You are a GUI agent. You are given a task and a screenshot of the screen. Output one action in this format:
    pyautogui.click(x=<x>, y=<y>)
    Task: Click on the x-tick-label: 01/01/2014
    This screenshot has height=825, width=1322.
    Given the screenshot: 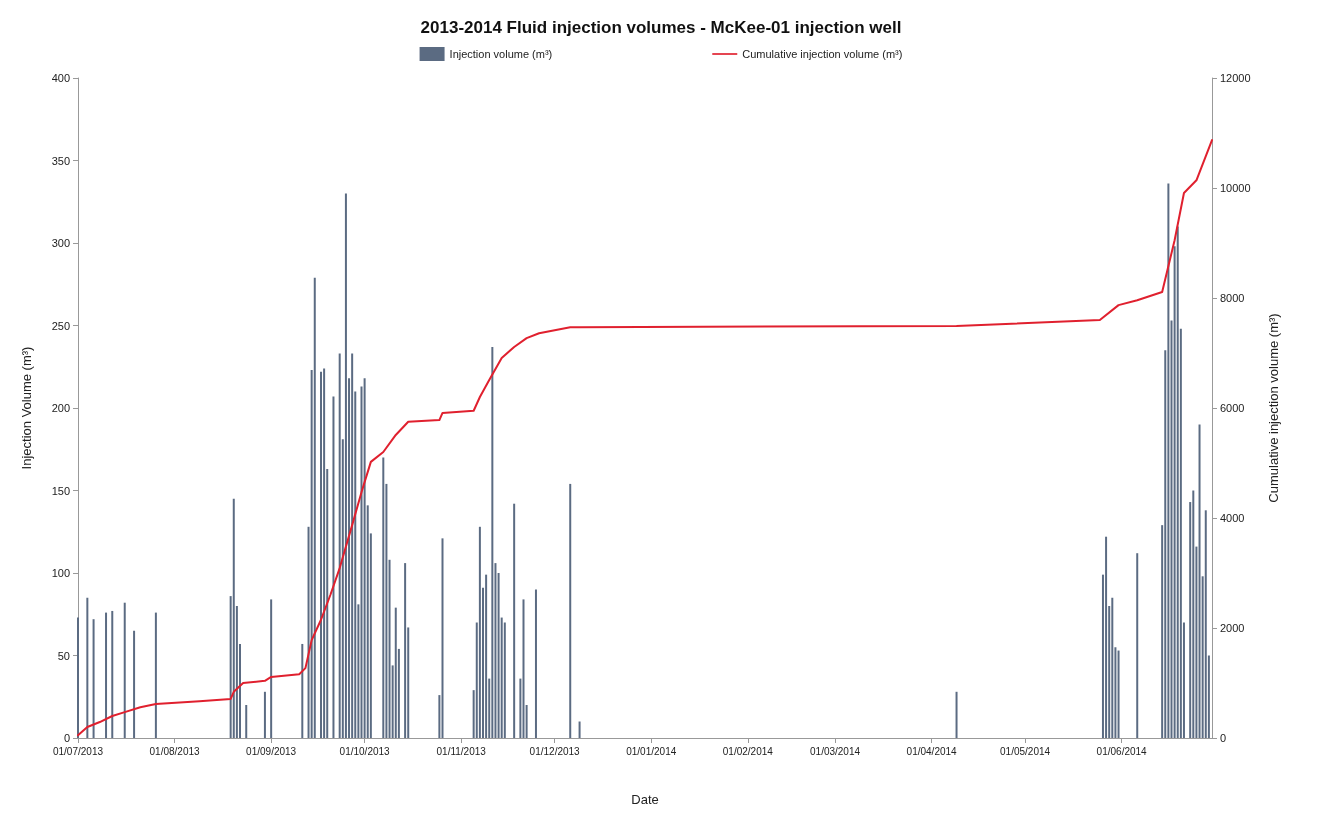 What is the action you would take?
    pyautogui.click(x=651, y=751)
    